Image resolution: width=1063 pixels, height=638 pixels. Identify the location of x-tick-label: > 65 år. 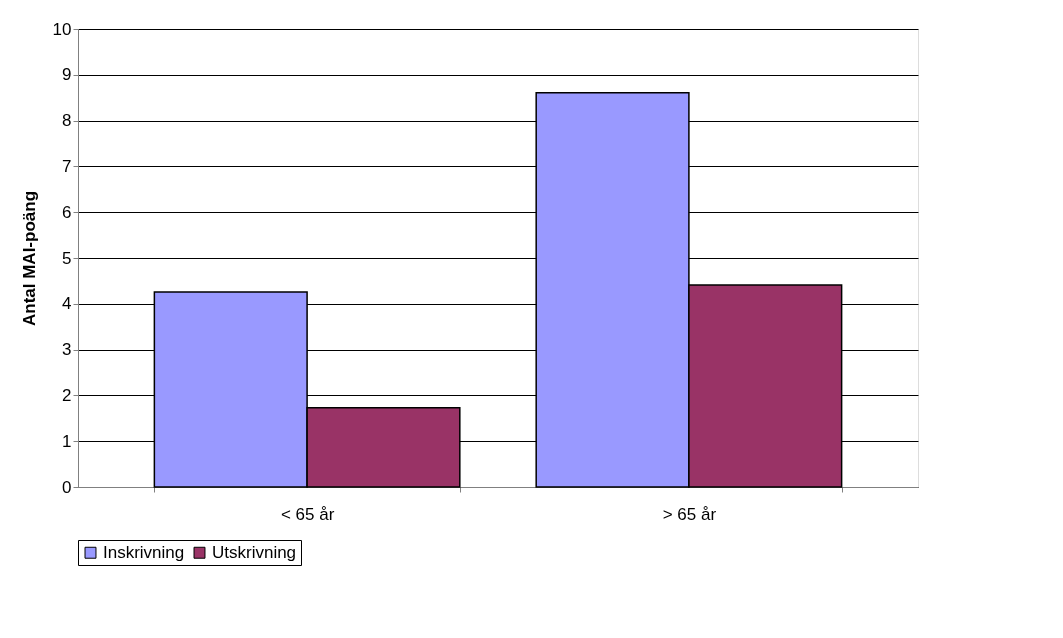
(689, 514).